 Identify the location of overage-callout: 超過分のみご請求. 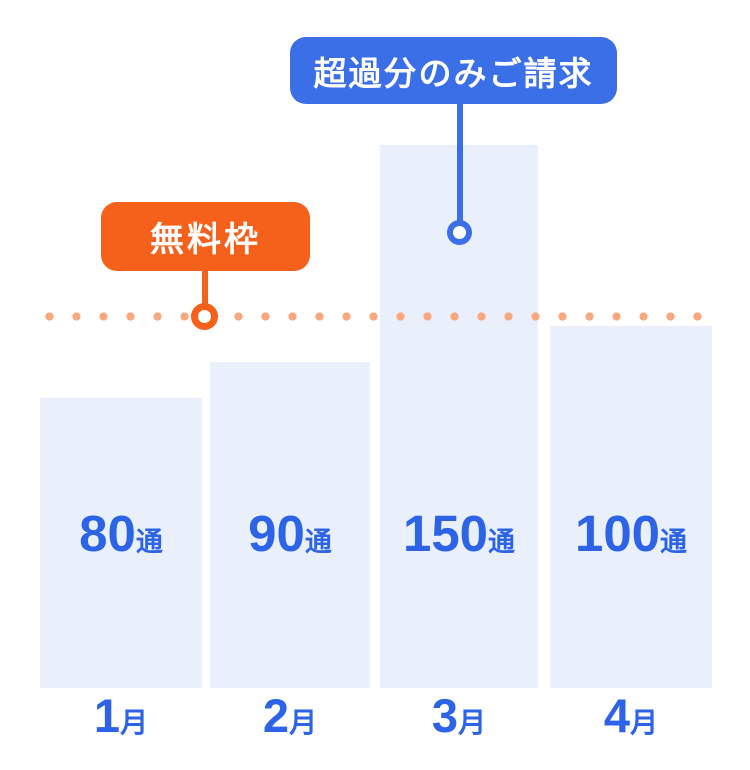
(453, 70).